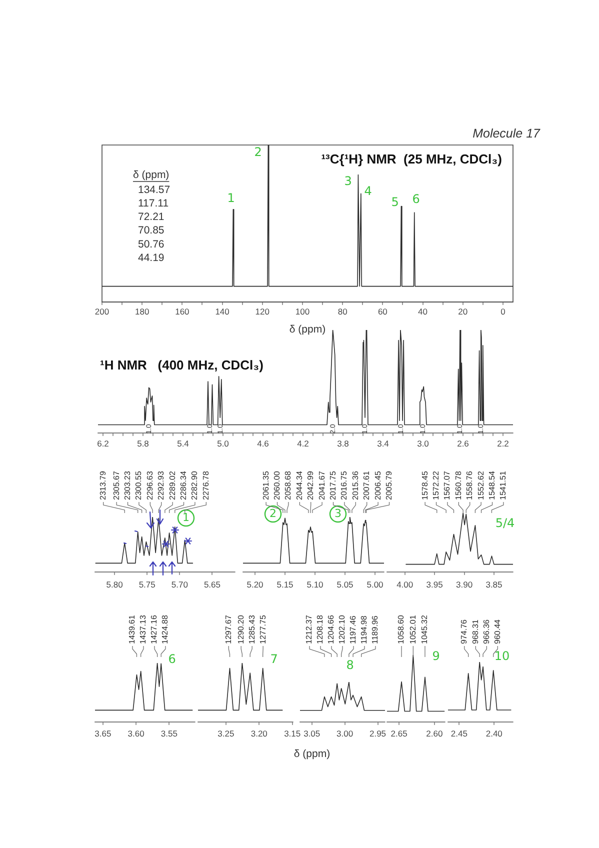 The height and width of the screenshot is (848, 599). I want to click on x-tick-label: 5.10, so click(315, 584).